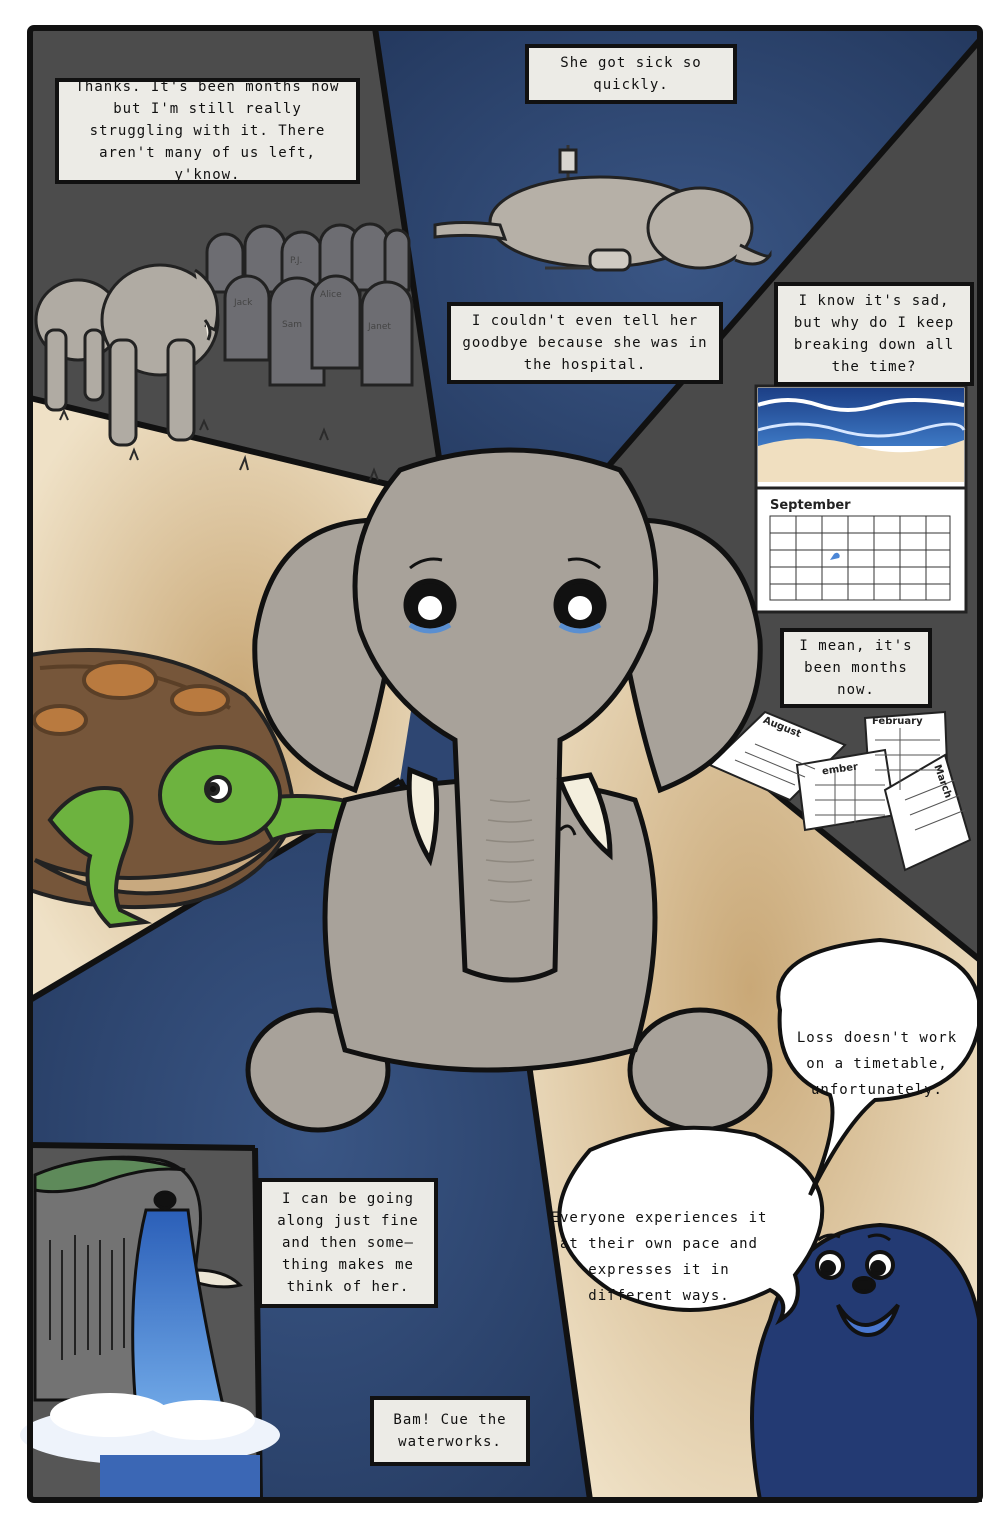 This screenshot has width=1005, height=1530. What do you see at coordinates (856, 668) in the screenshot?
I see `caption-months: I mean, it's been months now.` at bounding box center [856, 668].